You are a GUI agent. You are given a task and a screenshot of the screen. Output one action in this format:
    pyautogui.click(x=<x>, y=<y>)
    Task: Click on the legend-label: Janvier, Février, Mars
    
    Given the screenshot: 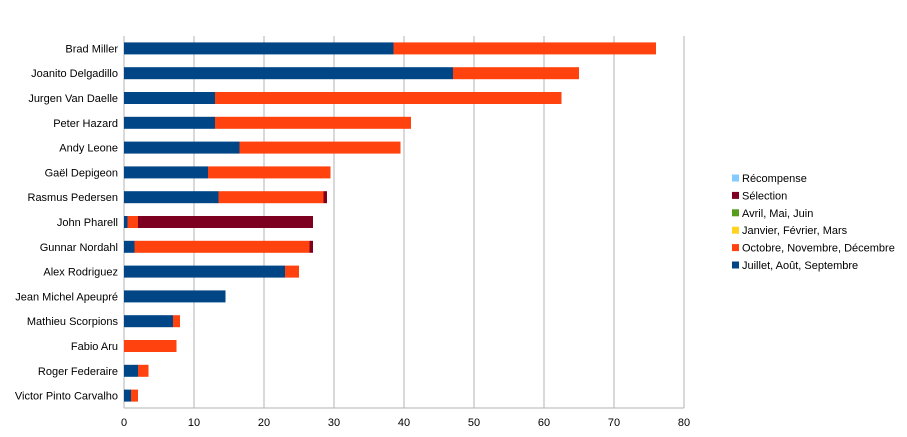 What is the action you would take?
    pyautogui.click(x=795, y=231)
    